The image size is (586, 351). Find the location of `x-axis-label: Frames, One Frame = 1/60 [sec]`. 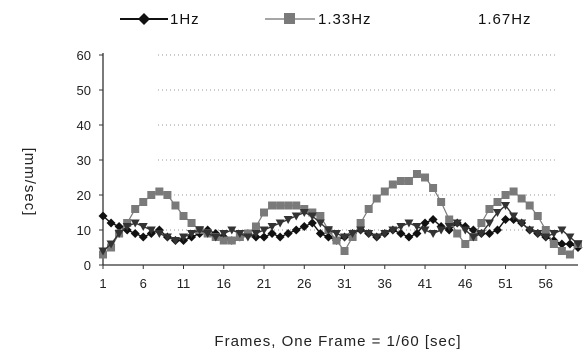

x-axis-label: Frames, One Frame = 1/60 [sec] is located at coordinates (337, 341).